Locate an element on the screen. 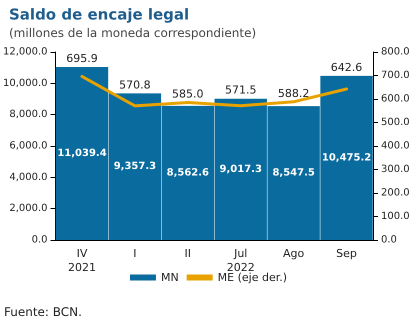 This screenshot has height=324, width=417. source-note: Fuente: BCN. is located at coordinates (43, 312).